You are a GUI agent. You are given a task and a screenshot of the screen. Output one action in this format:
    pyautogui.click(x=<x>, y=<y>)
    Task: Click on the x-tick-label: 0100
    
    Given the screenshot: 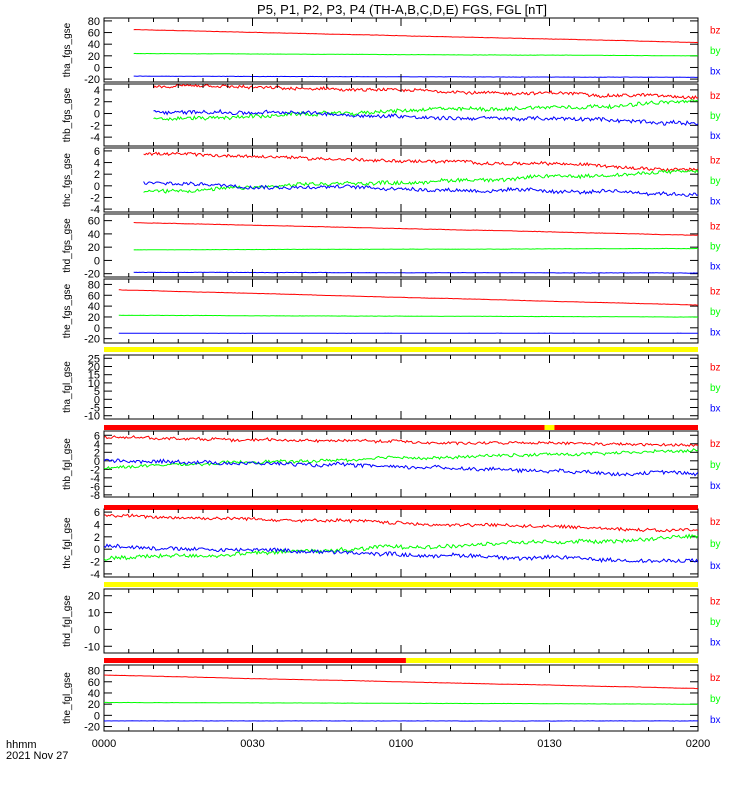 What is the action you would take?
    pyautogui.click(x=401, y=744)
    